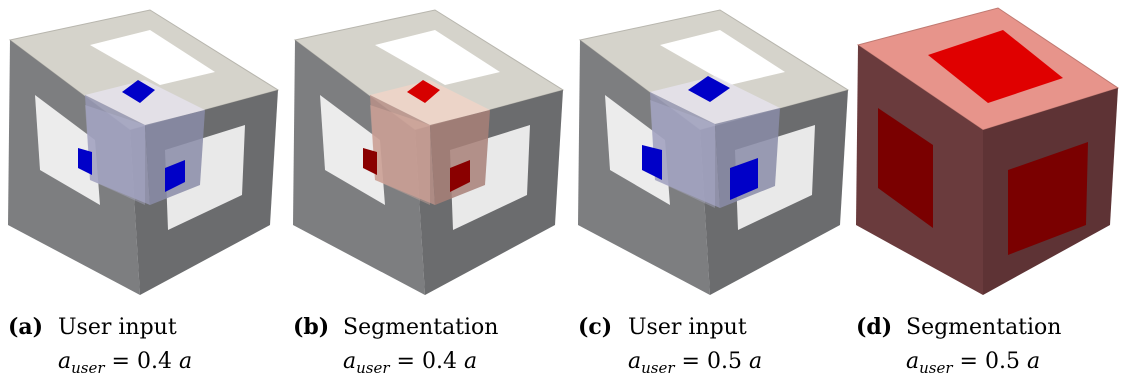 This screenshot has height=385, width=1123. What do you see at coordinates (958, 347) in the screenshot?
I see `caption-d: (d) Segmentation auser = 0.5 a` at bounding box center [958, 347].